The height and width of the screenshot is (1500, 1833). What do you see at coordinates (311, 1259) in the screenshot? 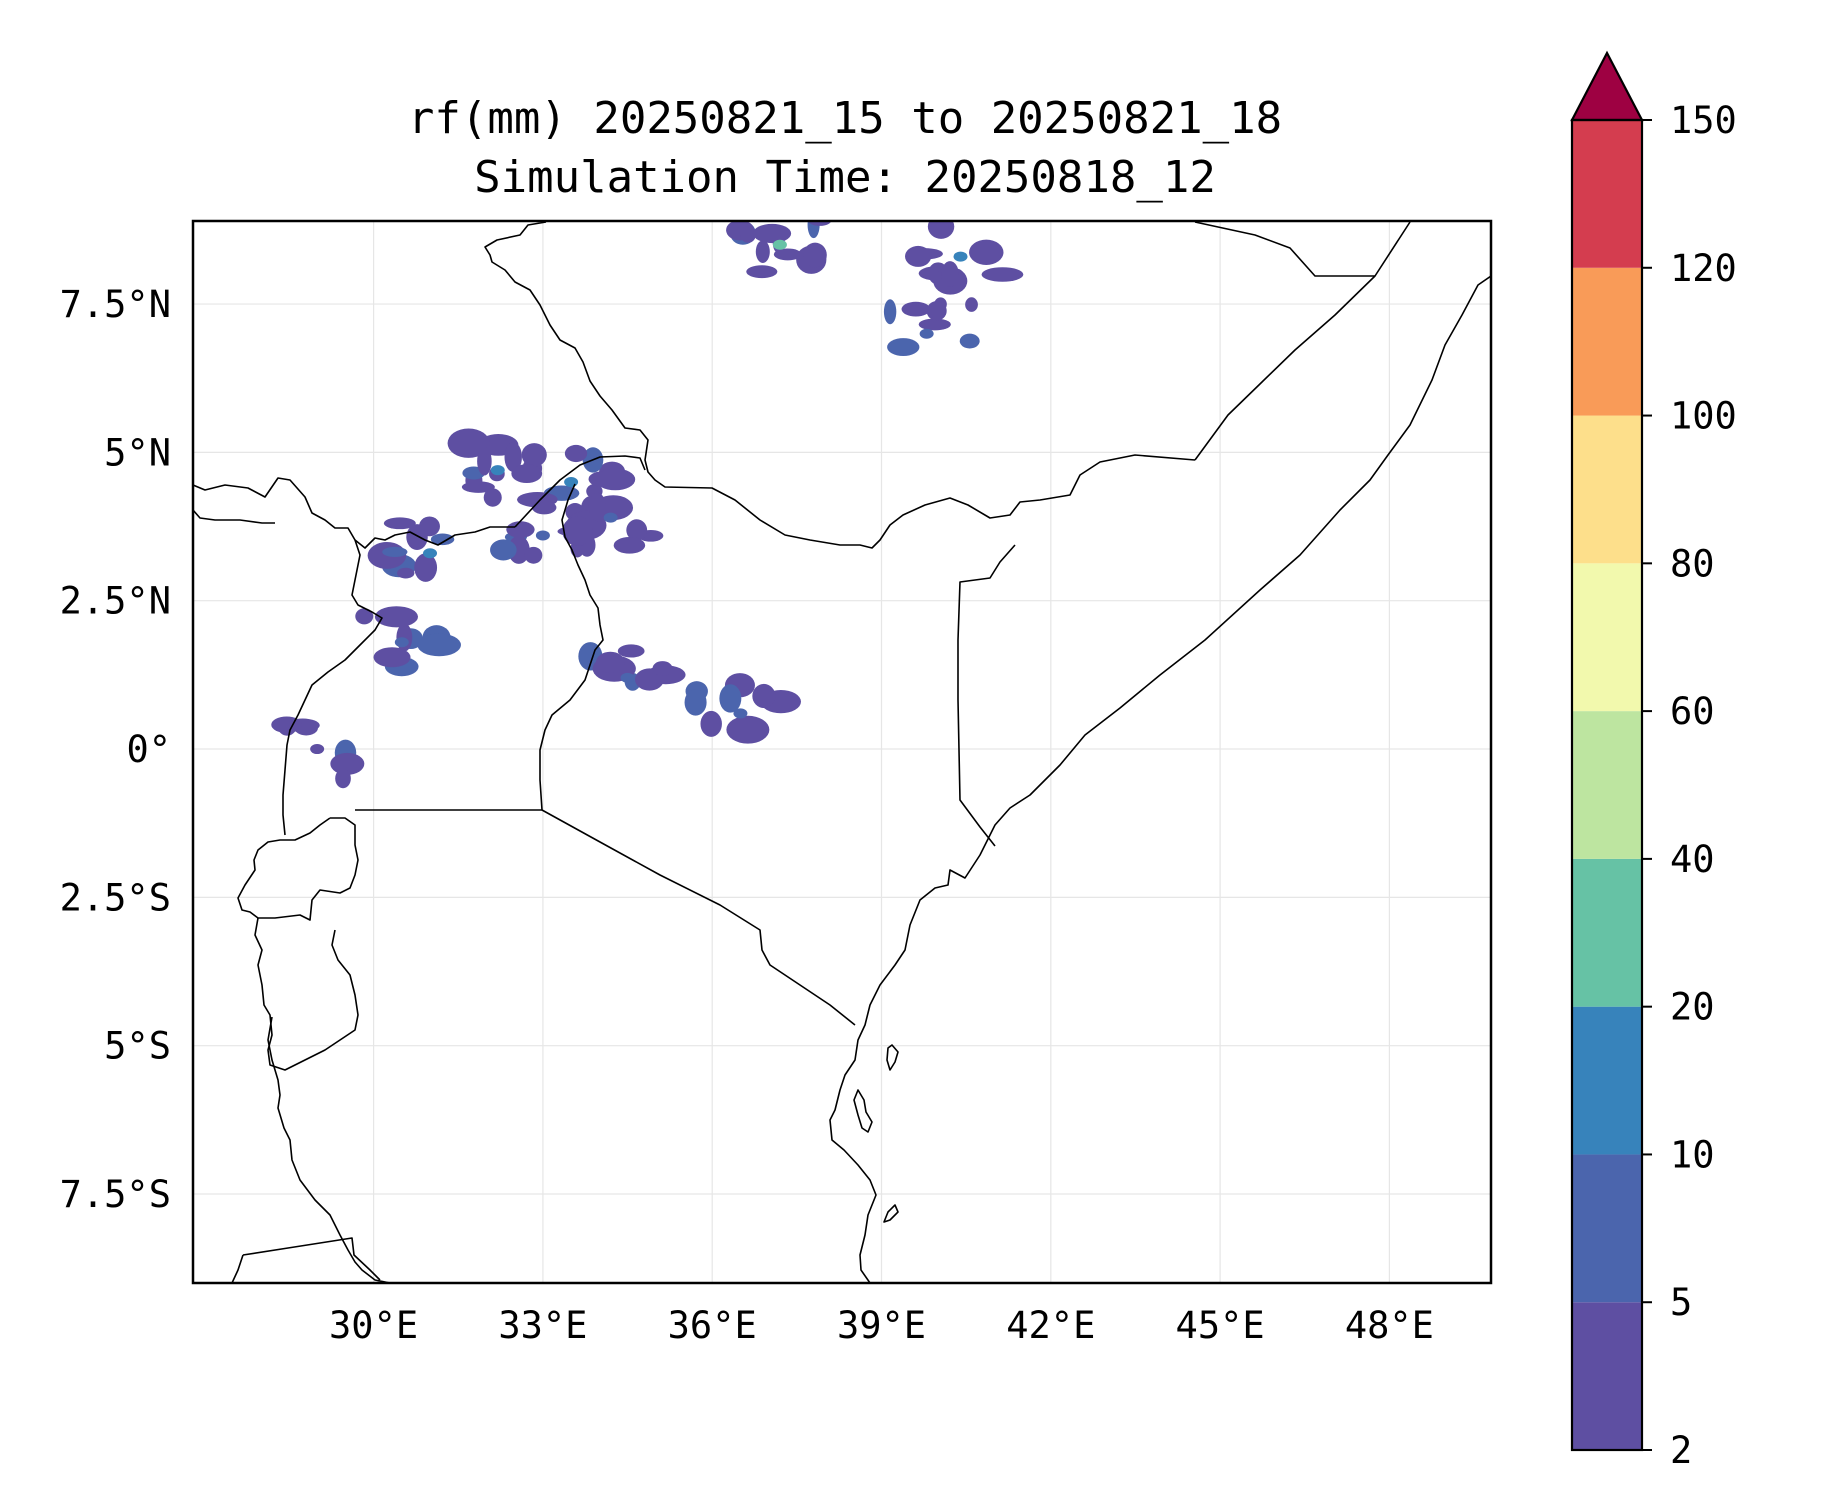
I see `boundary-tanzania-zambia` at bounding box center [311, 1259].